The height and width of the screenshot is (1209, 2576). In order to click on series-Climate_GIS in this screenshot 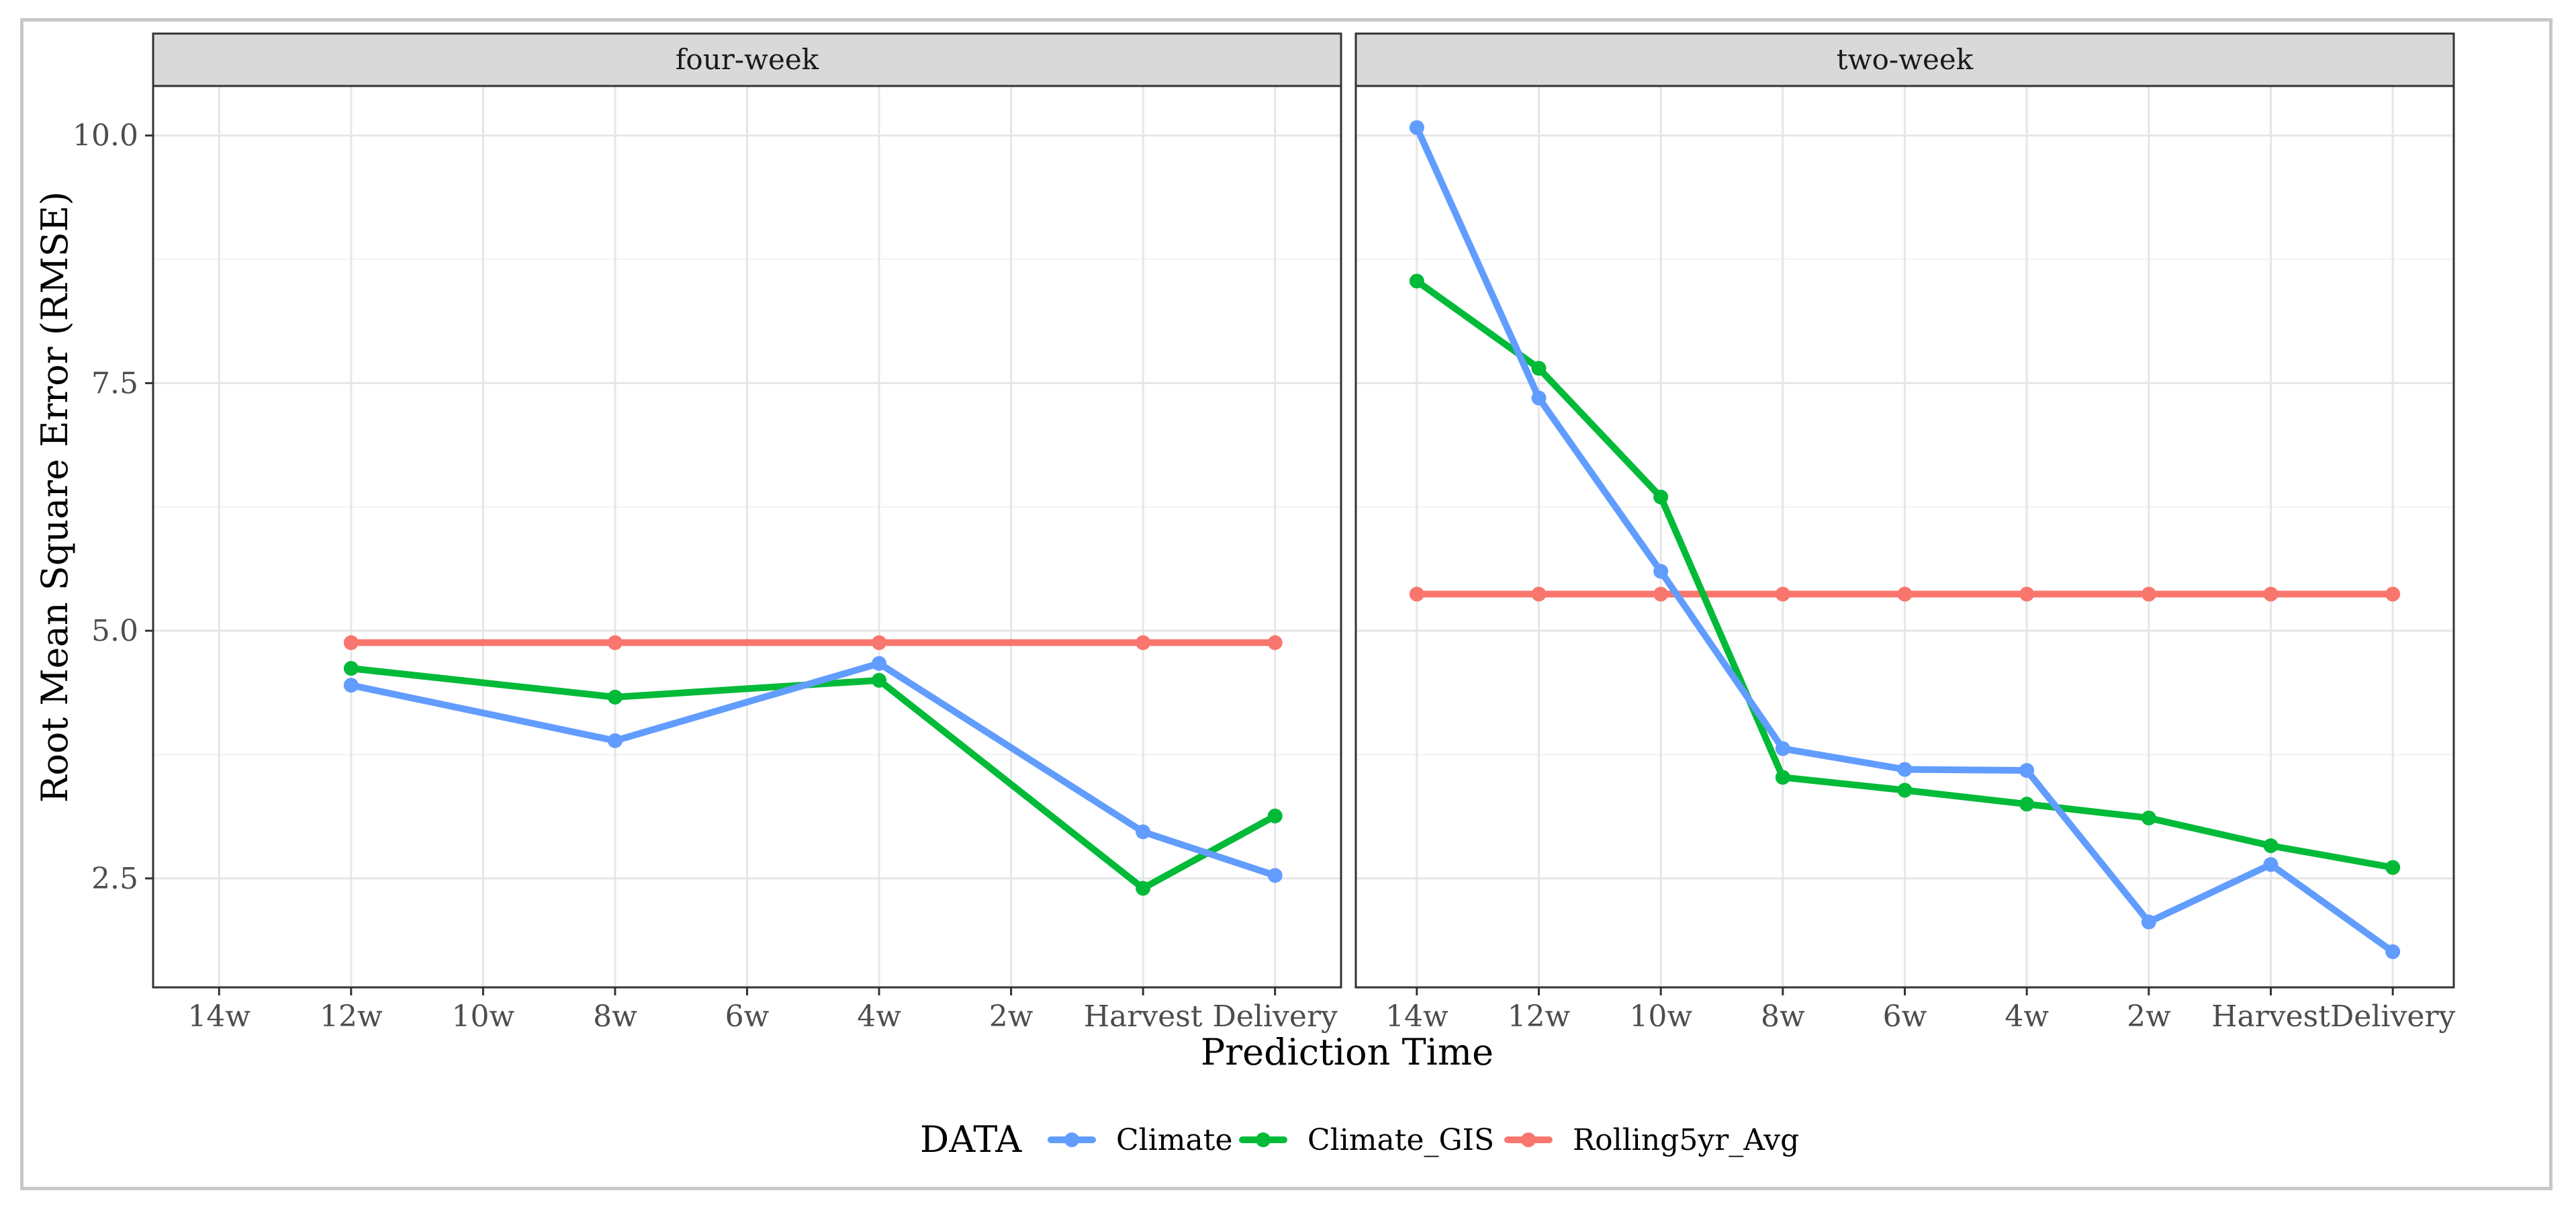, I will do `click(813, 778)`.